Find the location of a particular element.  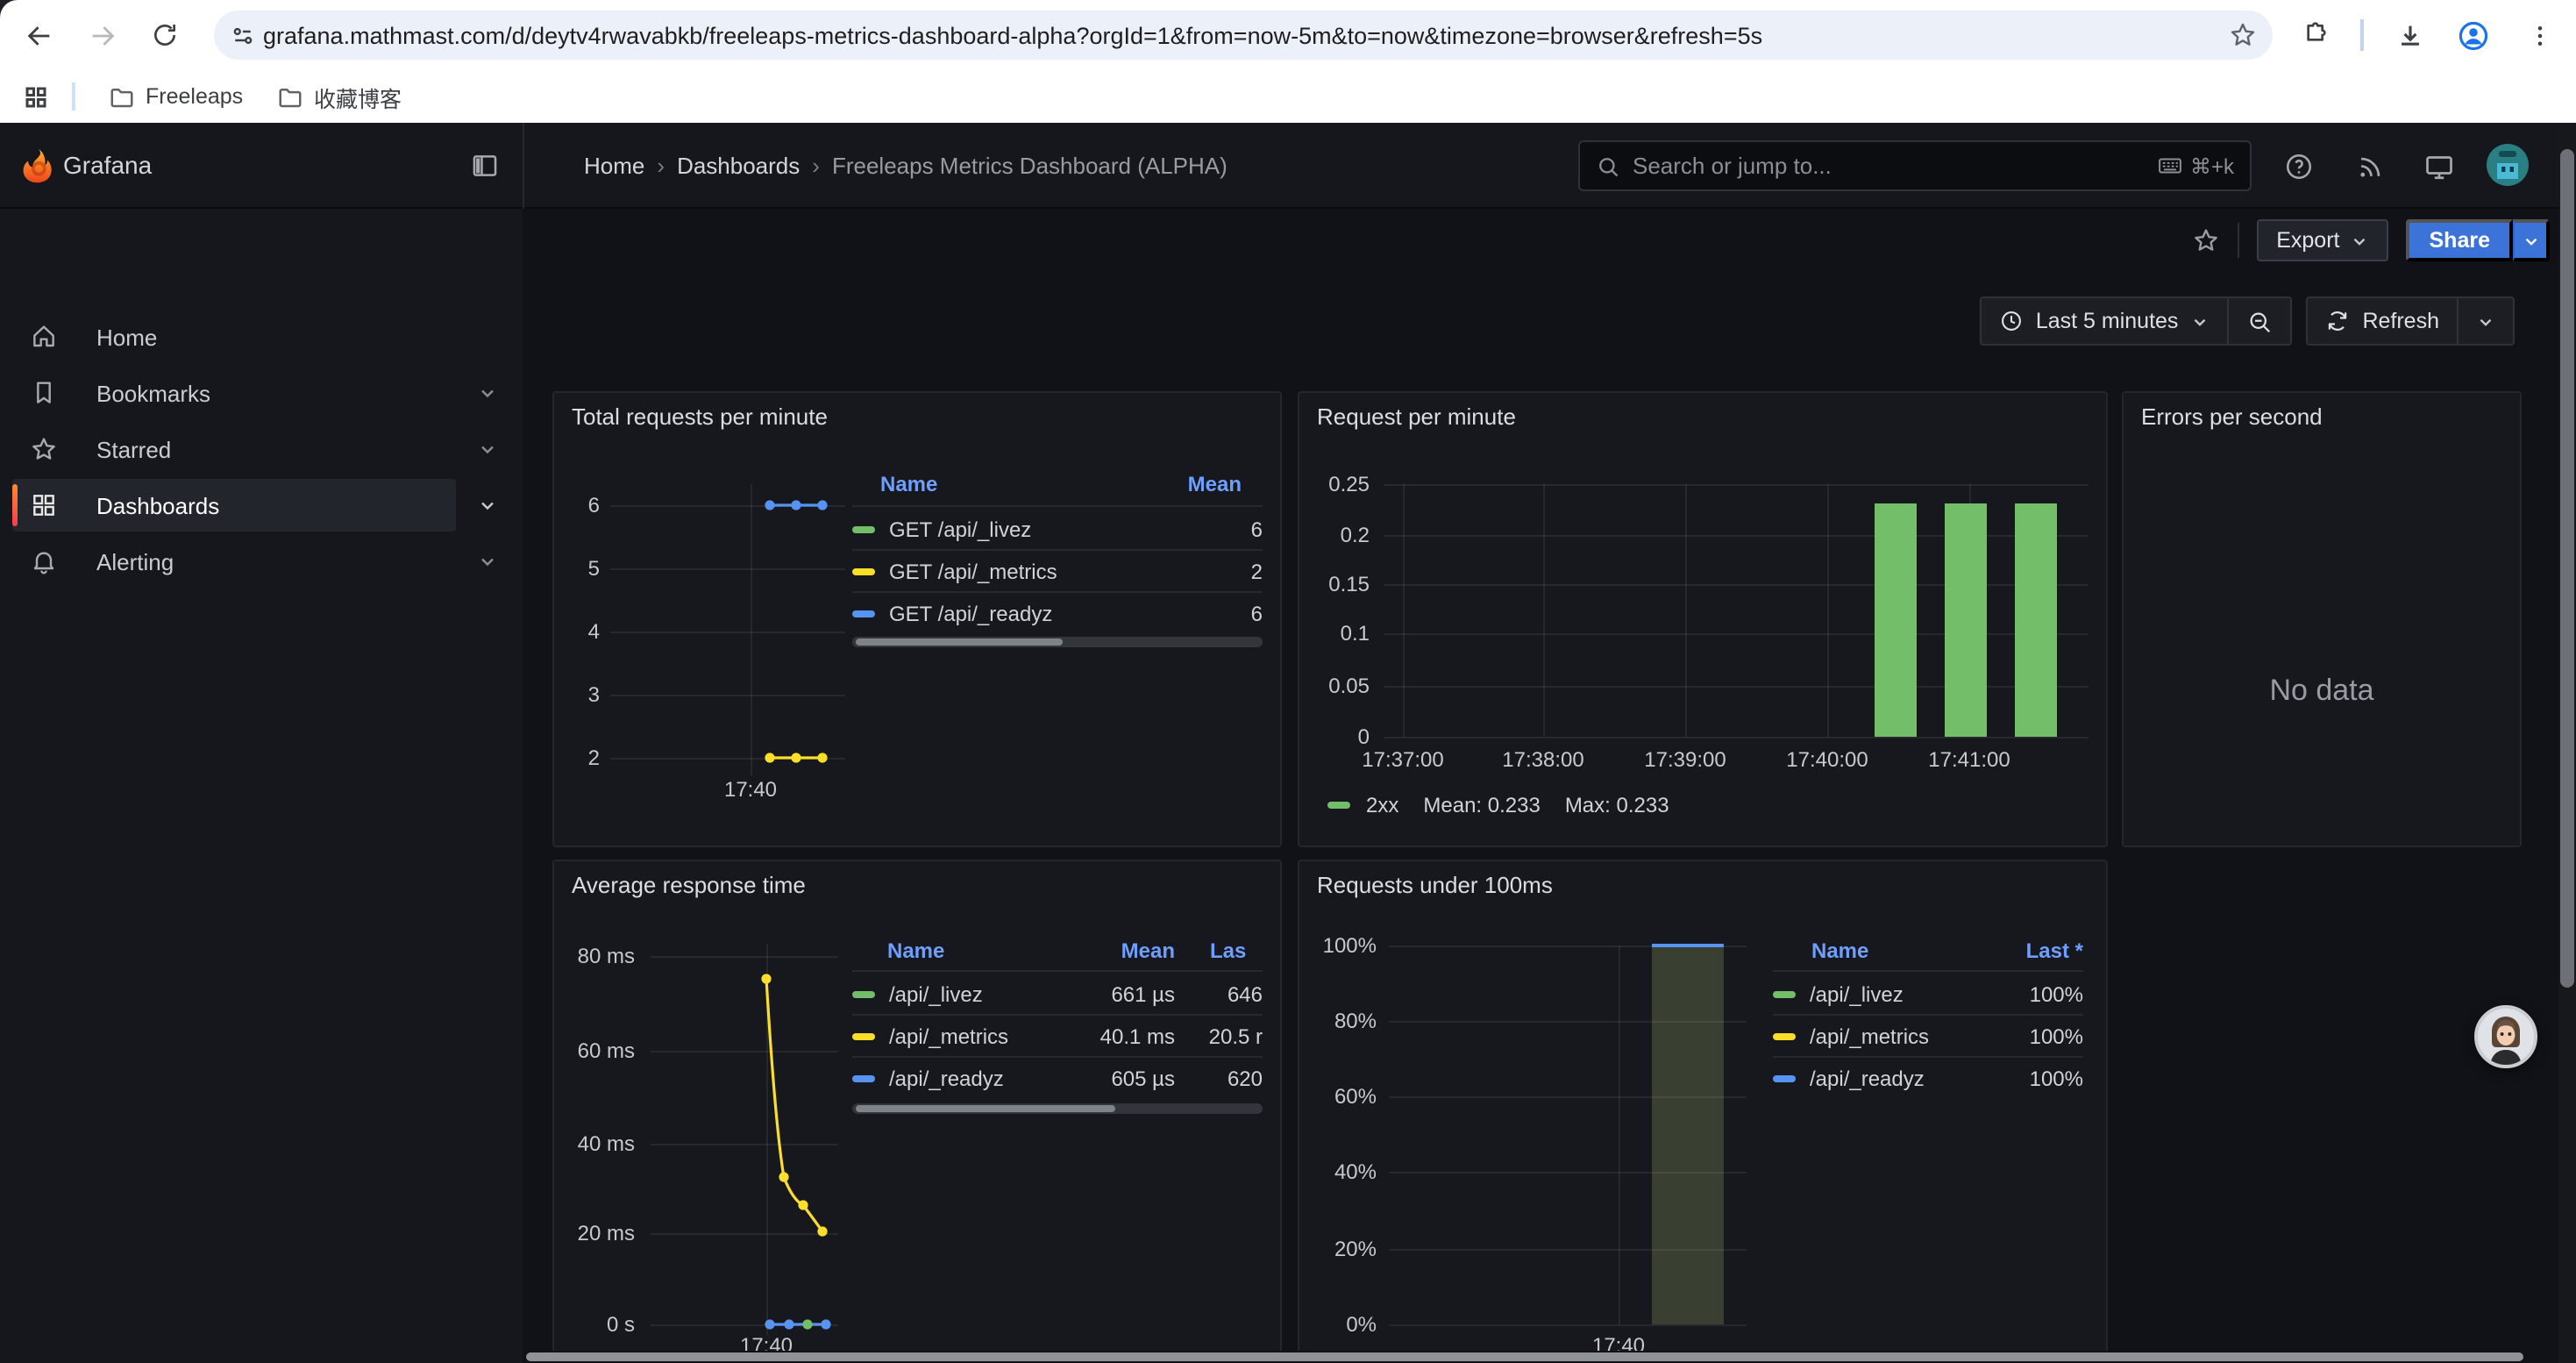

time-picker-group: Last 5 minutes is located at coordinates (2136, 321).